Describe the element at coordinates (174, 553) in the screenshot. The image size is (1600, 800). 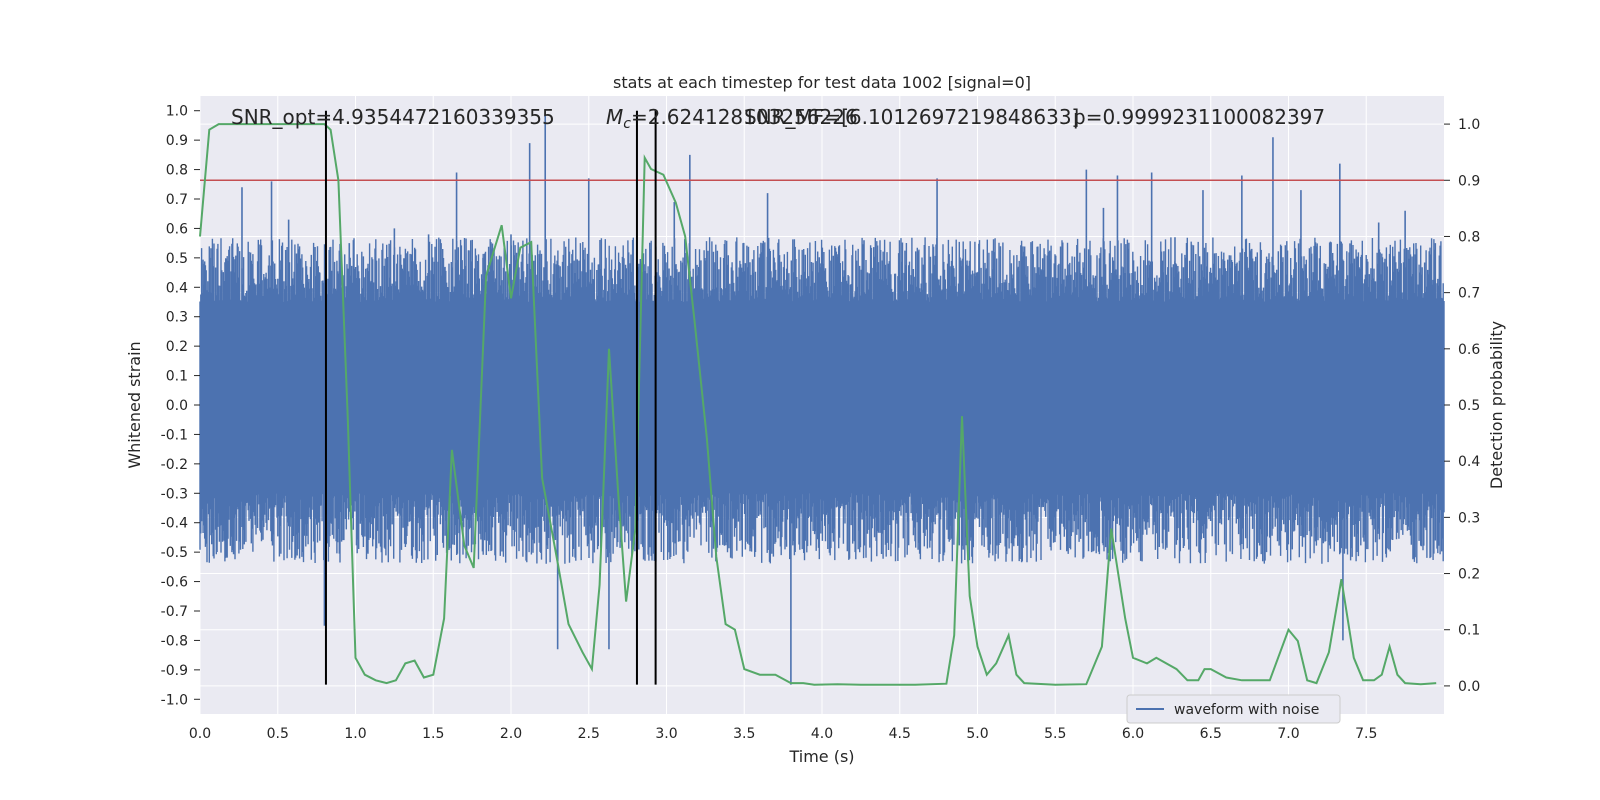
I see `y-tick-label: -0.5` at that location.